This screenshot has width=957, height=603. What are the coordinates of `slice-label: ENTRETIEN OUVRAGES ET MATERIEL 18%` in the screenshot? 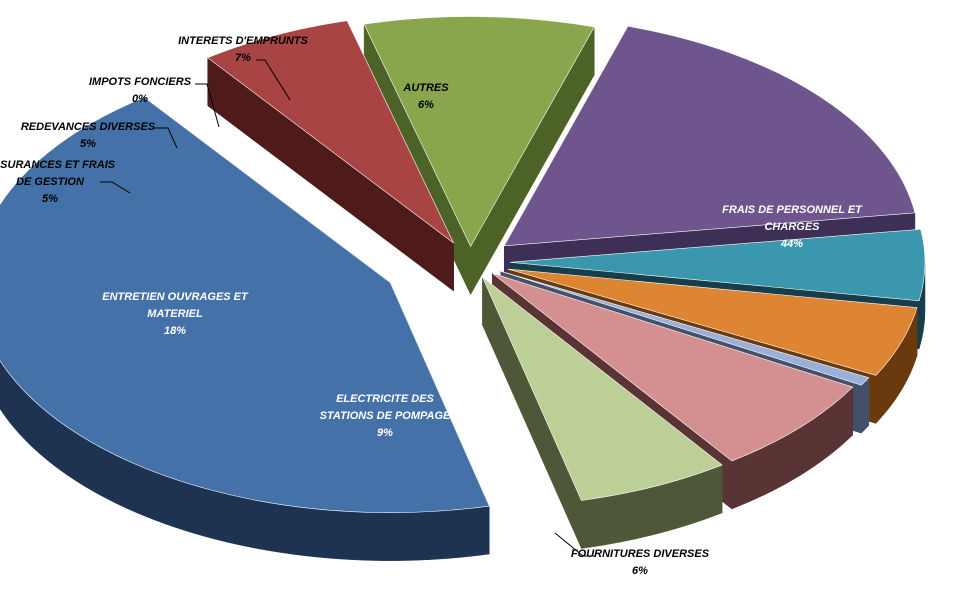 It's located at (175, 314).